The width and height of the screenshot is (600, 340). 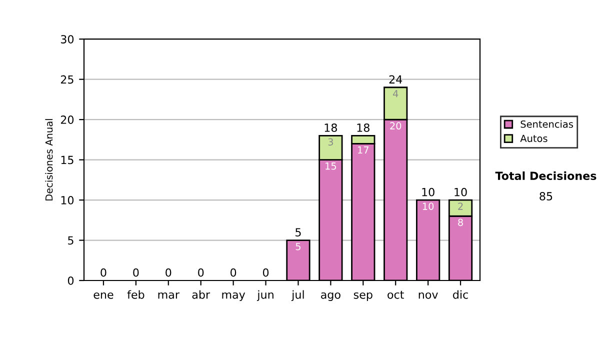 I want to click on legend-label: Autos, so click(x=534, y=138).